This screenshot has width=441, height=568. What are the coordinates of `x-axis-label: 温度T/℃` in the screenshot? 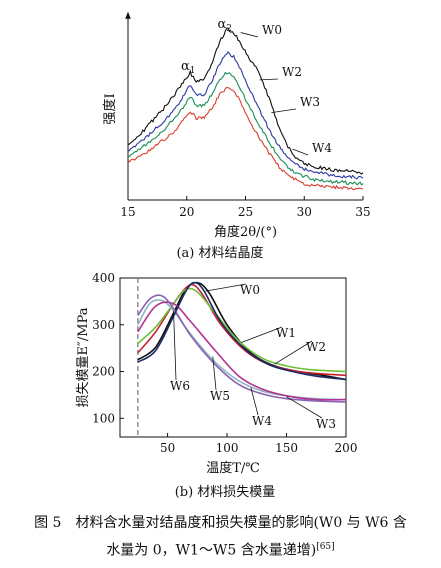 It's located at (233, 468).